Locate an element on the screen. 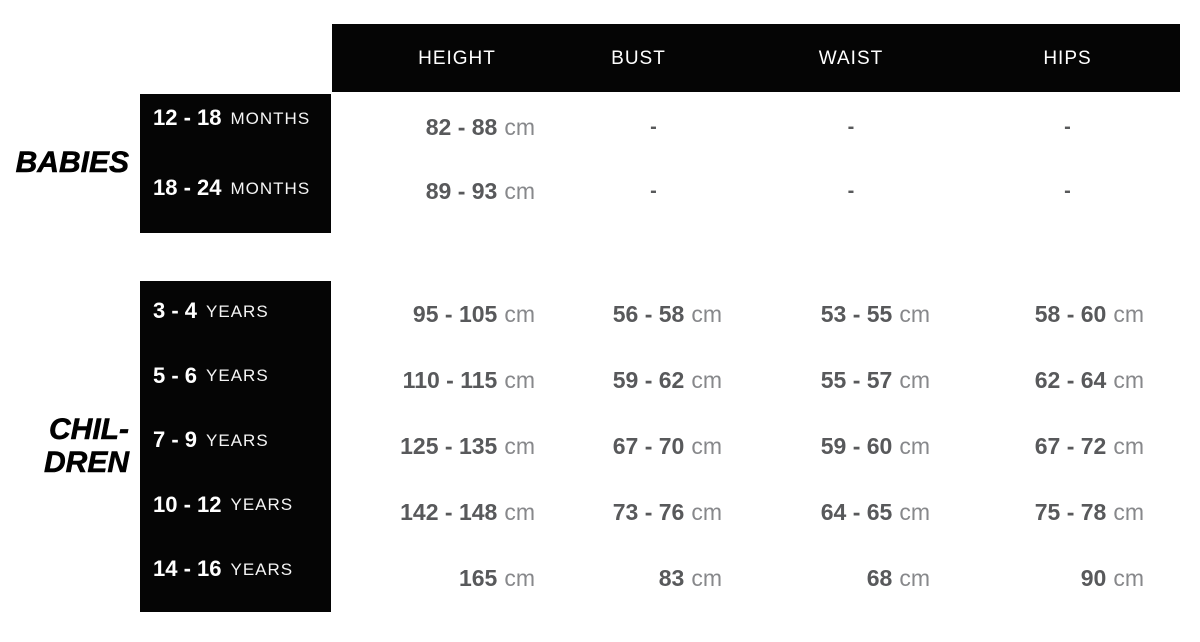 This screenshot has height=642, width=1200. age-range: 5 - 6 is located at coordinates (175, 375).